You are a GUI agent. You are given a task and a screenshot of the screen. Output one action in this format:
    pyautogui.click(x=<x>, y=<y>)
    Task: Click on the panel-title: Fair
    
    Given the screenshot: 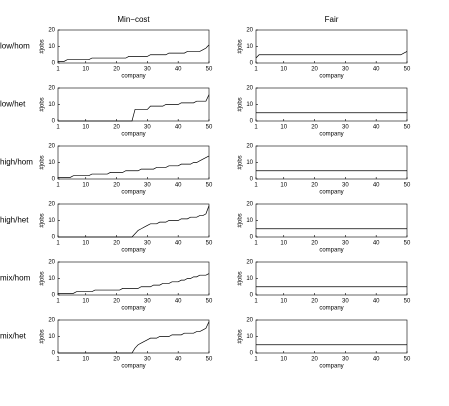 What is the action you would take?
    pyautogui.click(x=332, y=19)
    